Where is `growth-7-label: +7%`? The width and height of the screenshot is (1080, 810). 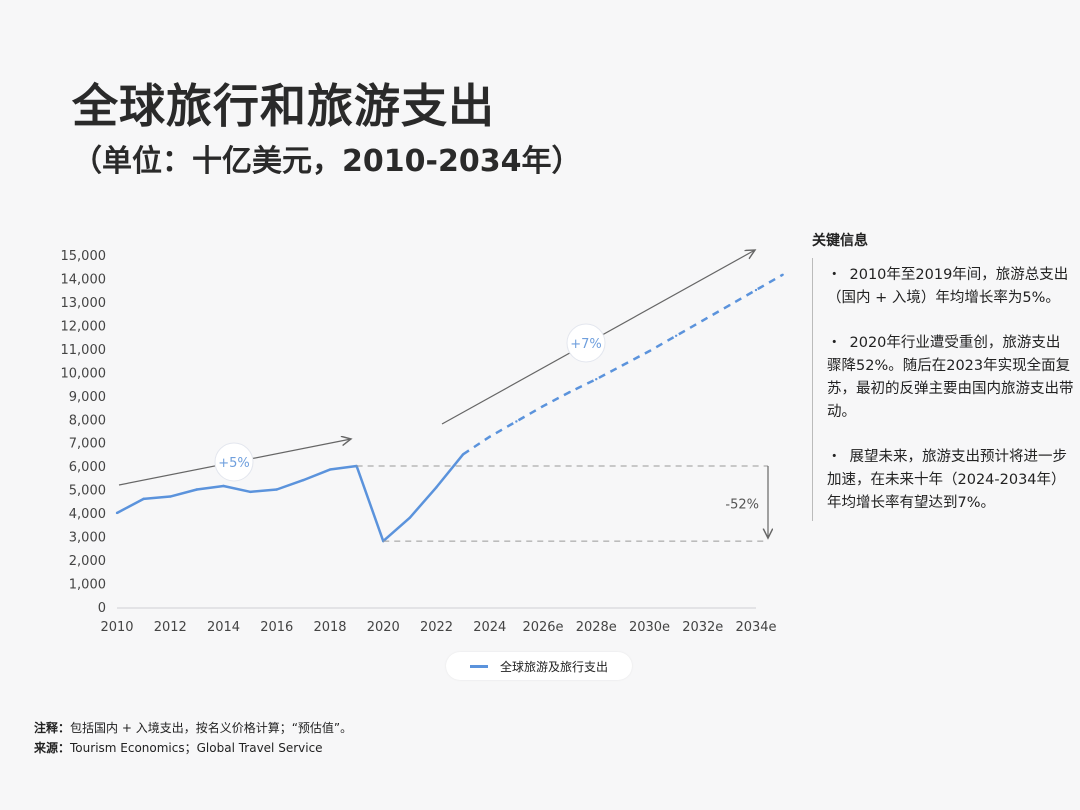 growth-7-label: +7% is located at coordinates (586, 344).